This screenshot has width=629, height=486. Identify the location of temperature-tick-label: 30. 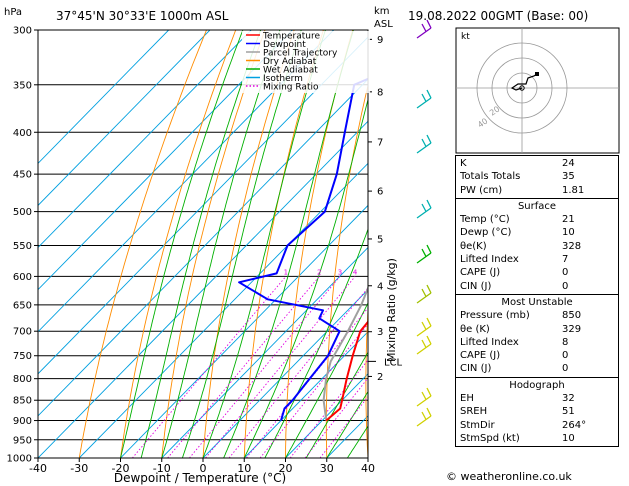
(327, 468).